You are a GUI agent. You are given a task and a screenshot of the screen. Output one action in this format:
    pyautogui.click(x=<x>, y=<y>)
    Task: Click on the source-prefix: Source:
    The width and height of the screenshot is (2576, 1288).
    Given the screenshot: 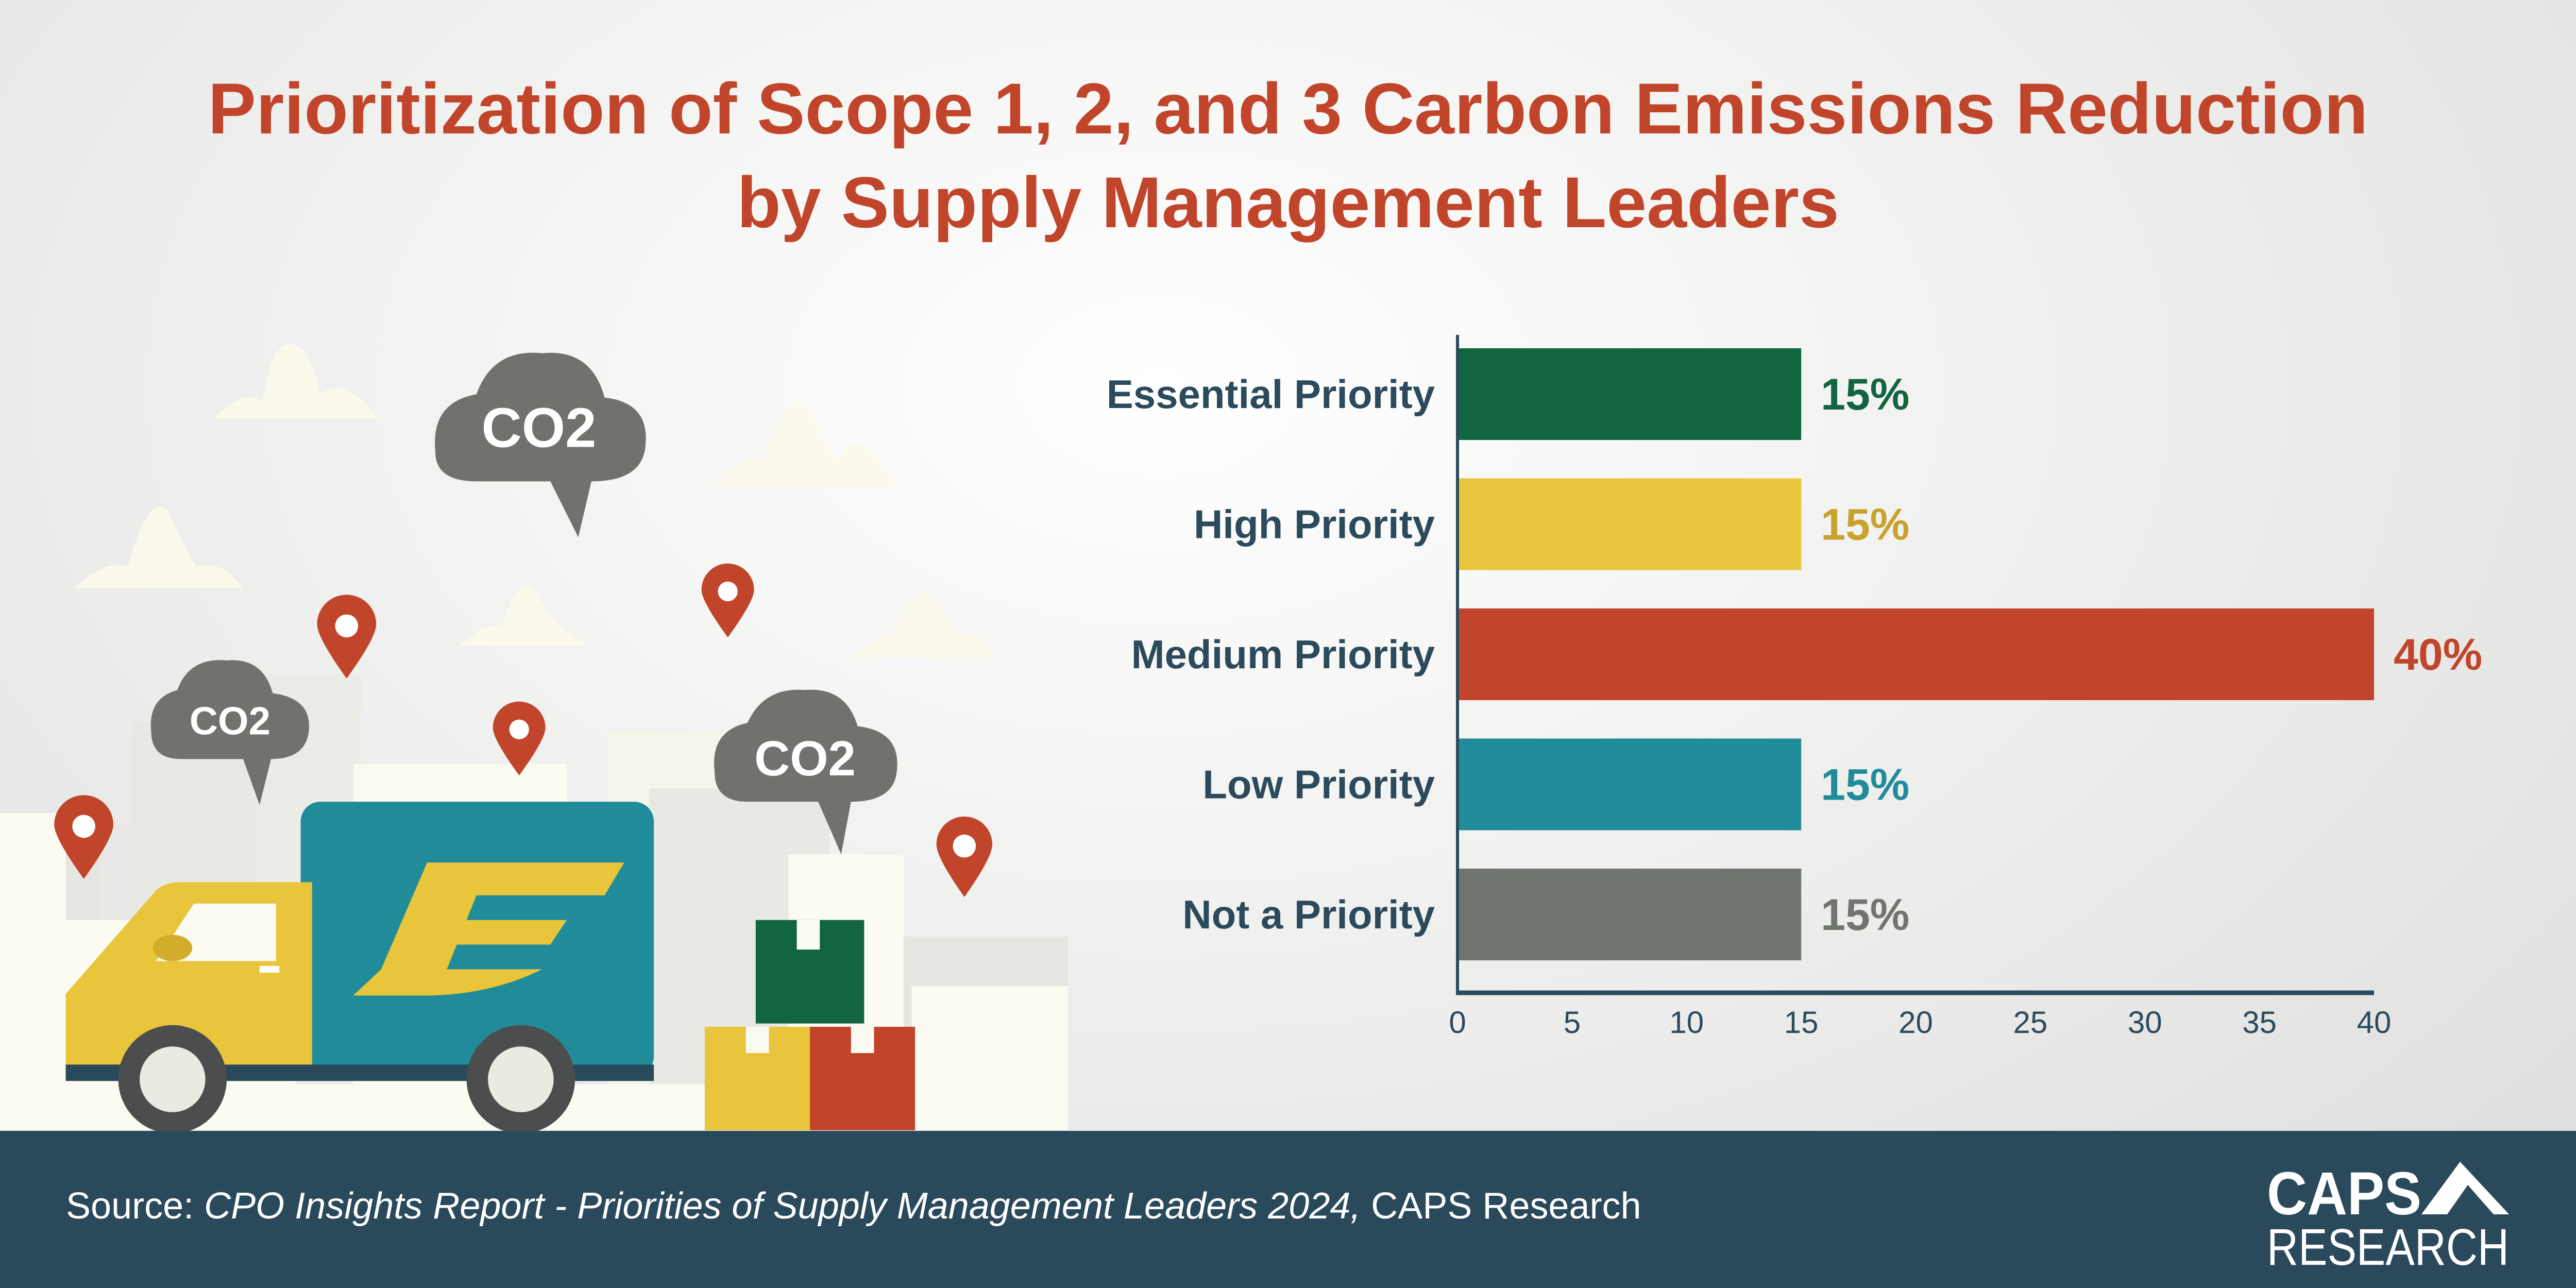 What is the action you would take?
    pyautogui.click(x=135, y=1206)
    